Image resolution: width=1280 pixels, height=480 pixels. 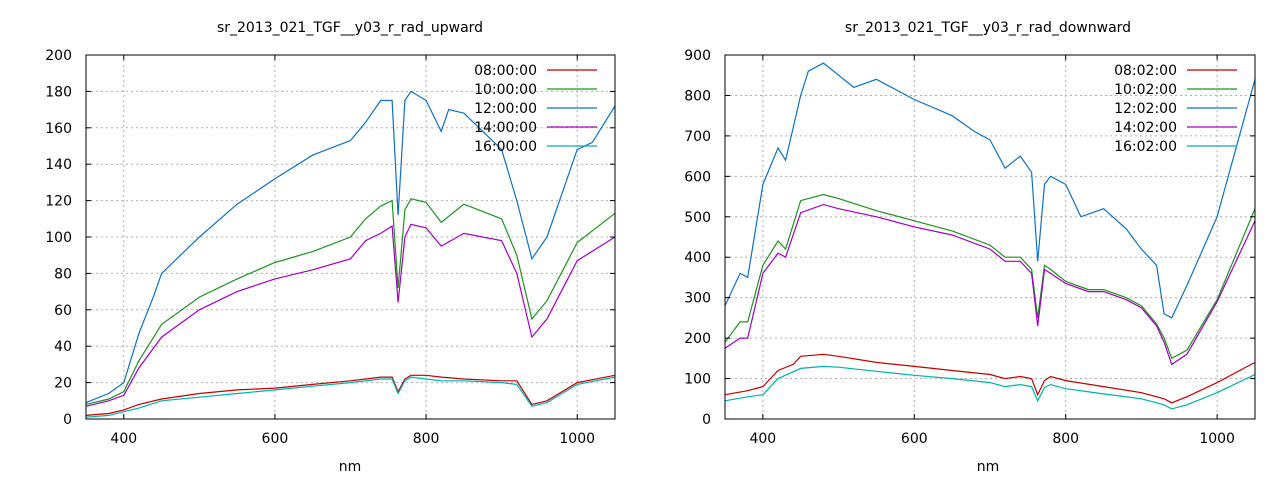 I want to click on y-tick-label: 400, so click(x=697, y=258).